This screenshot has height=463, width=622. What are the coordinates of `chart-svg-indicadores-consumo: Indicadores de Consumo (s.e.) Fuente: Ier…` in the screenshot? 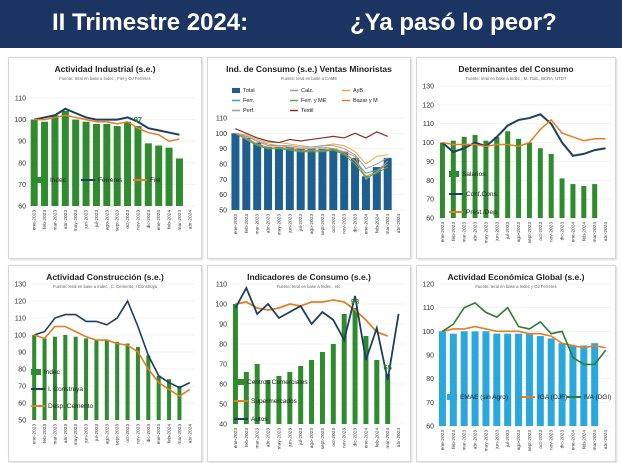 It's located at (309, 360).